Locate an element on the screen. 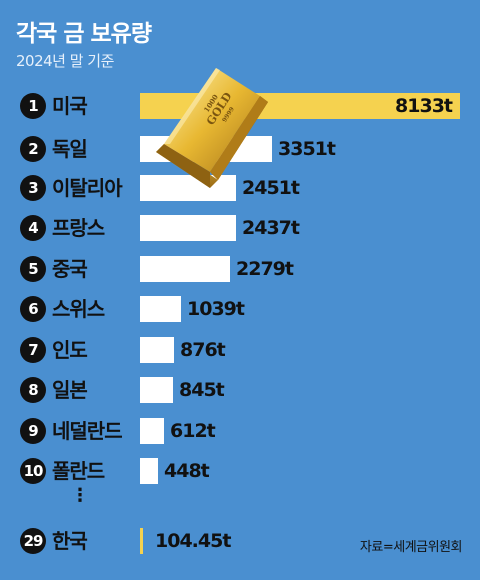 Image resolution: width=480 pixels, height=580 pixels. rank-badge: 1 is located at coordinates (33, 106).